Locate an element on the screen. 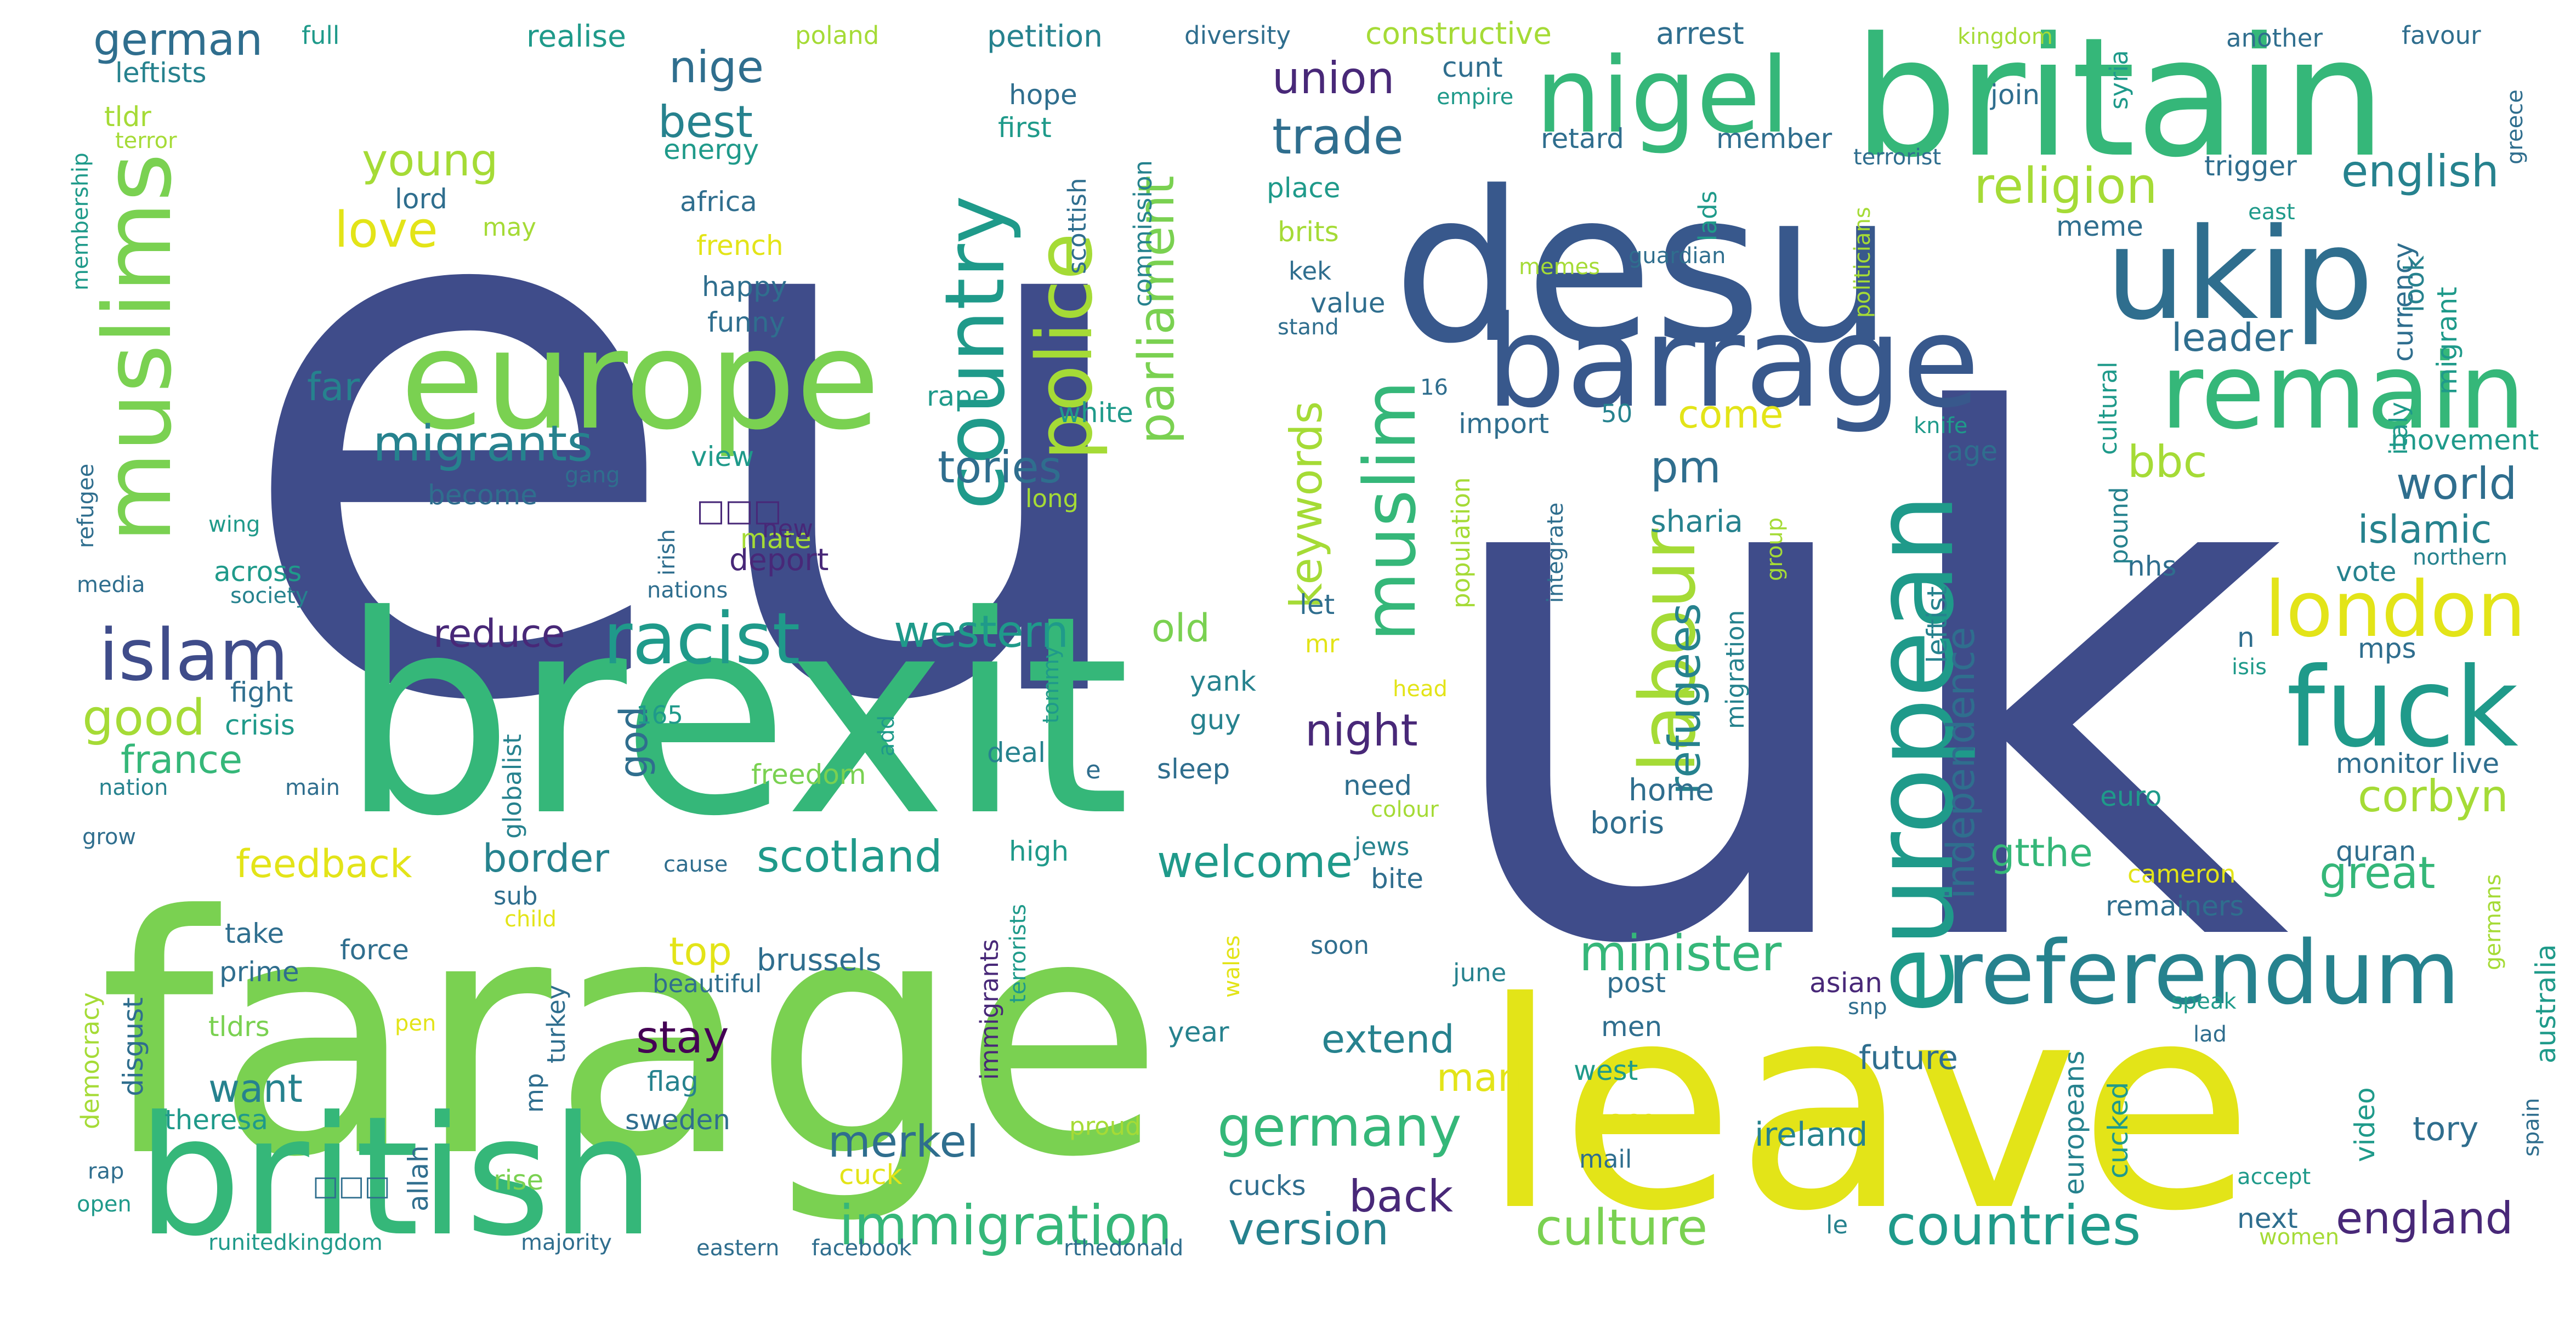  word-46: back is located at coordinates (1401, 1196).